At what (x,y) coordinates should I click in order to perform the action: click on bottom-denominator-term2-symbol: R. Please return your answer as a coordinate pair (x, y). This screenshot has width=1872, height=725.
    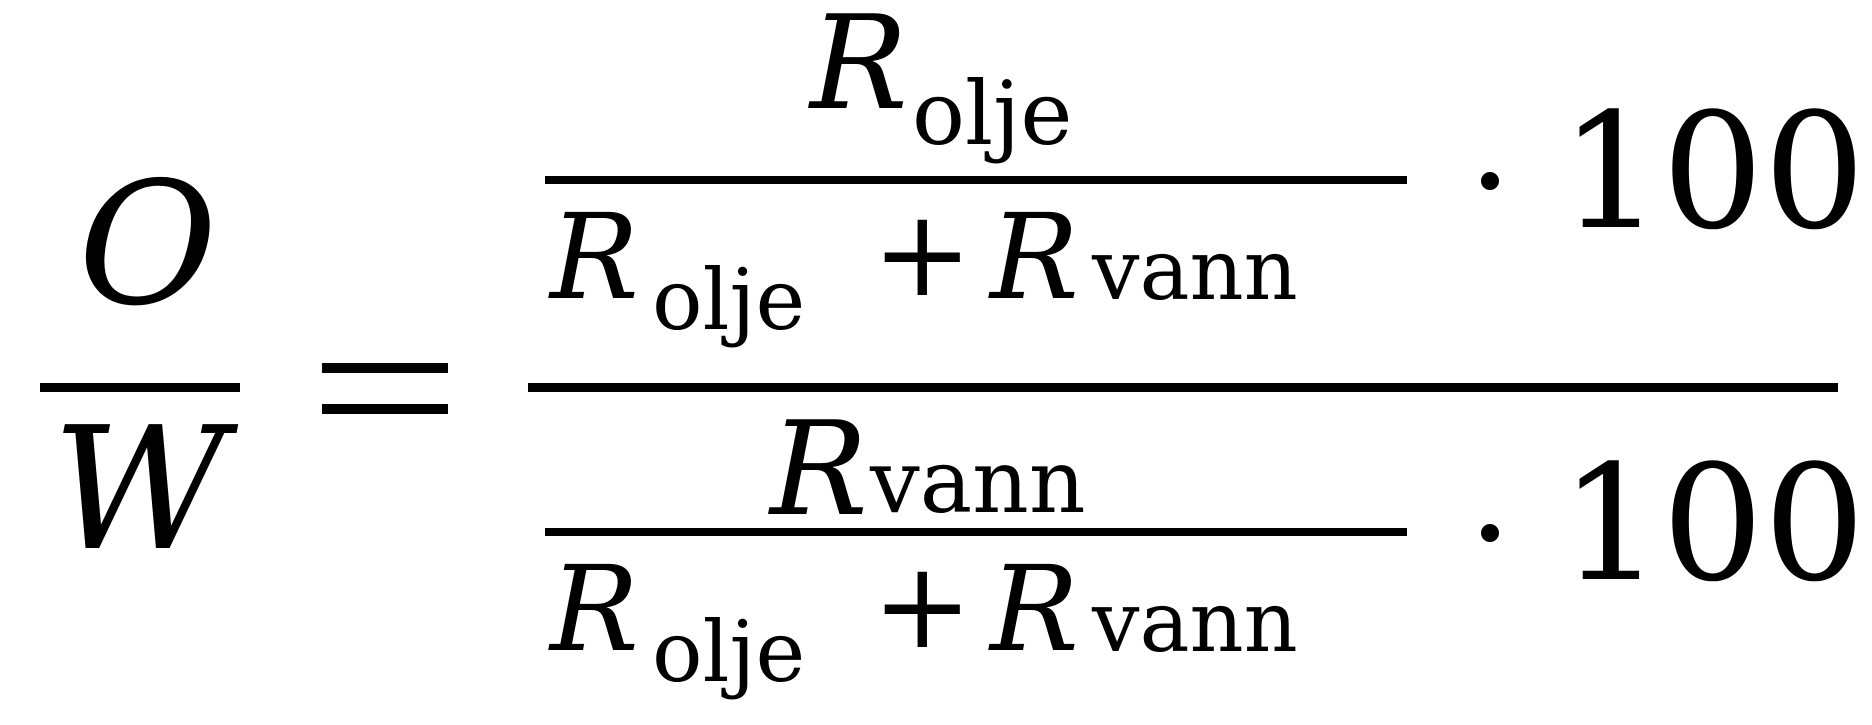
    Looking at the image, I should click on (1034, 609).